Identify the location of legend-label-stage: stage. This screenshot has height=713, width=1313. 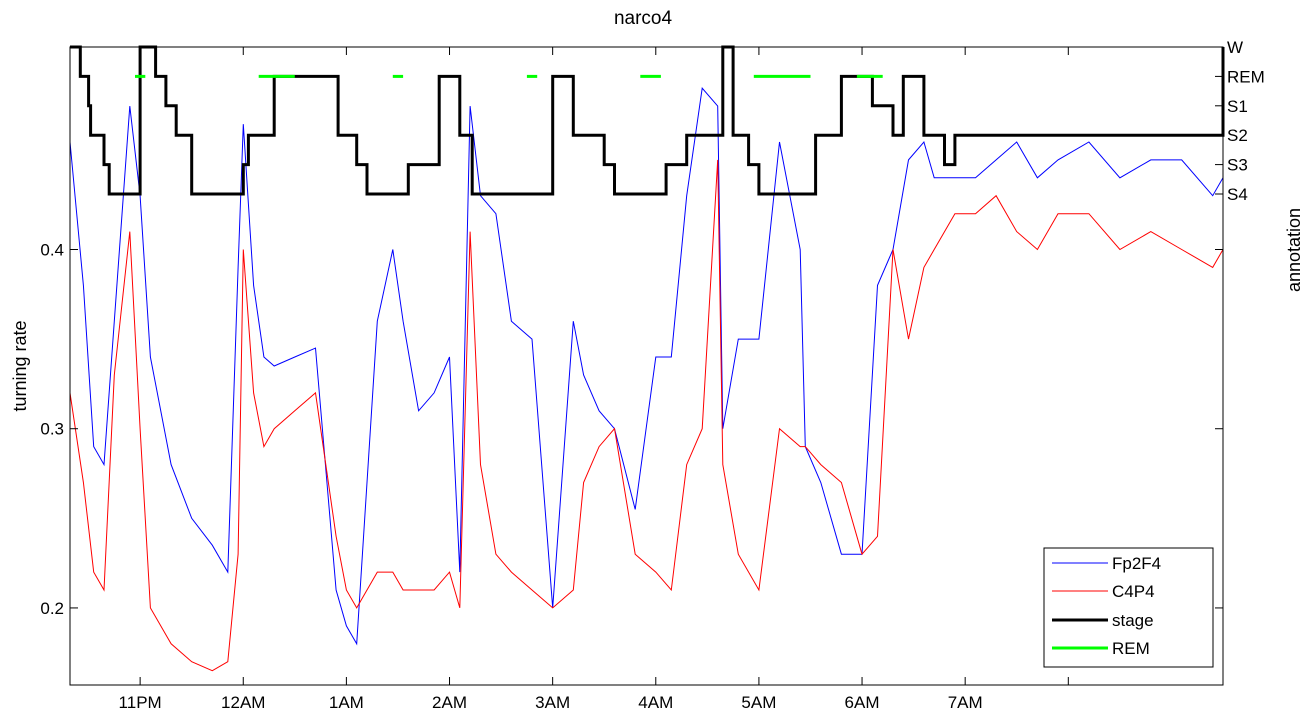
(1133, 620).